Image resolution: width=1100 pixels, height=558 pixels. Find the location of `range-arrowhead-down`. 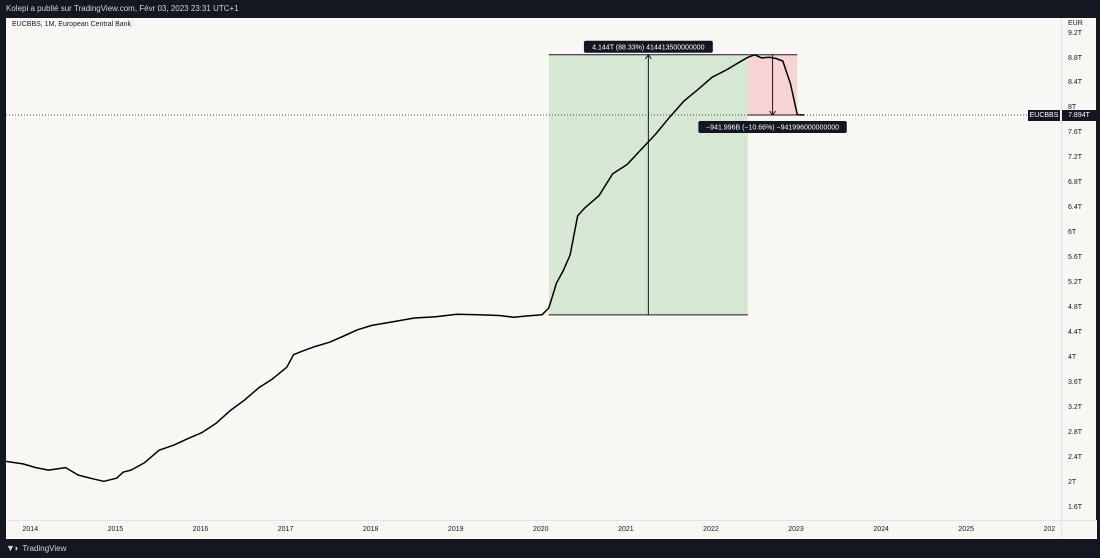

range-arrowhead-down is located at coordinates (772, 113).